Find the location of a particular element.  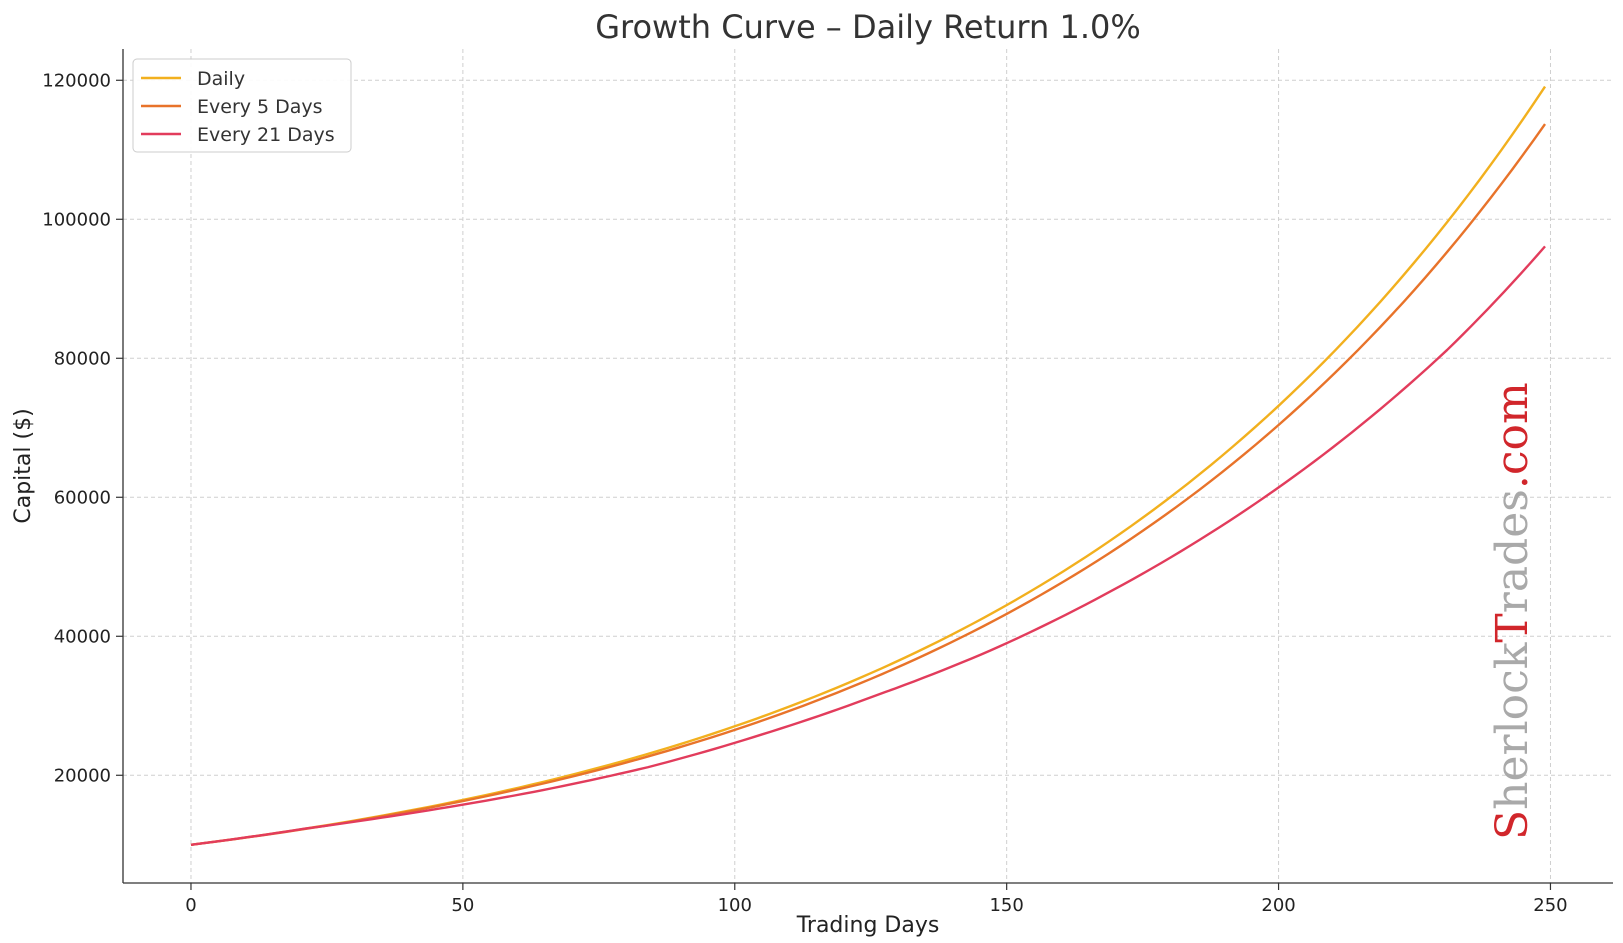

legend-label: Every 5 Days is located at coordinates (260, 107).